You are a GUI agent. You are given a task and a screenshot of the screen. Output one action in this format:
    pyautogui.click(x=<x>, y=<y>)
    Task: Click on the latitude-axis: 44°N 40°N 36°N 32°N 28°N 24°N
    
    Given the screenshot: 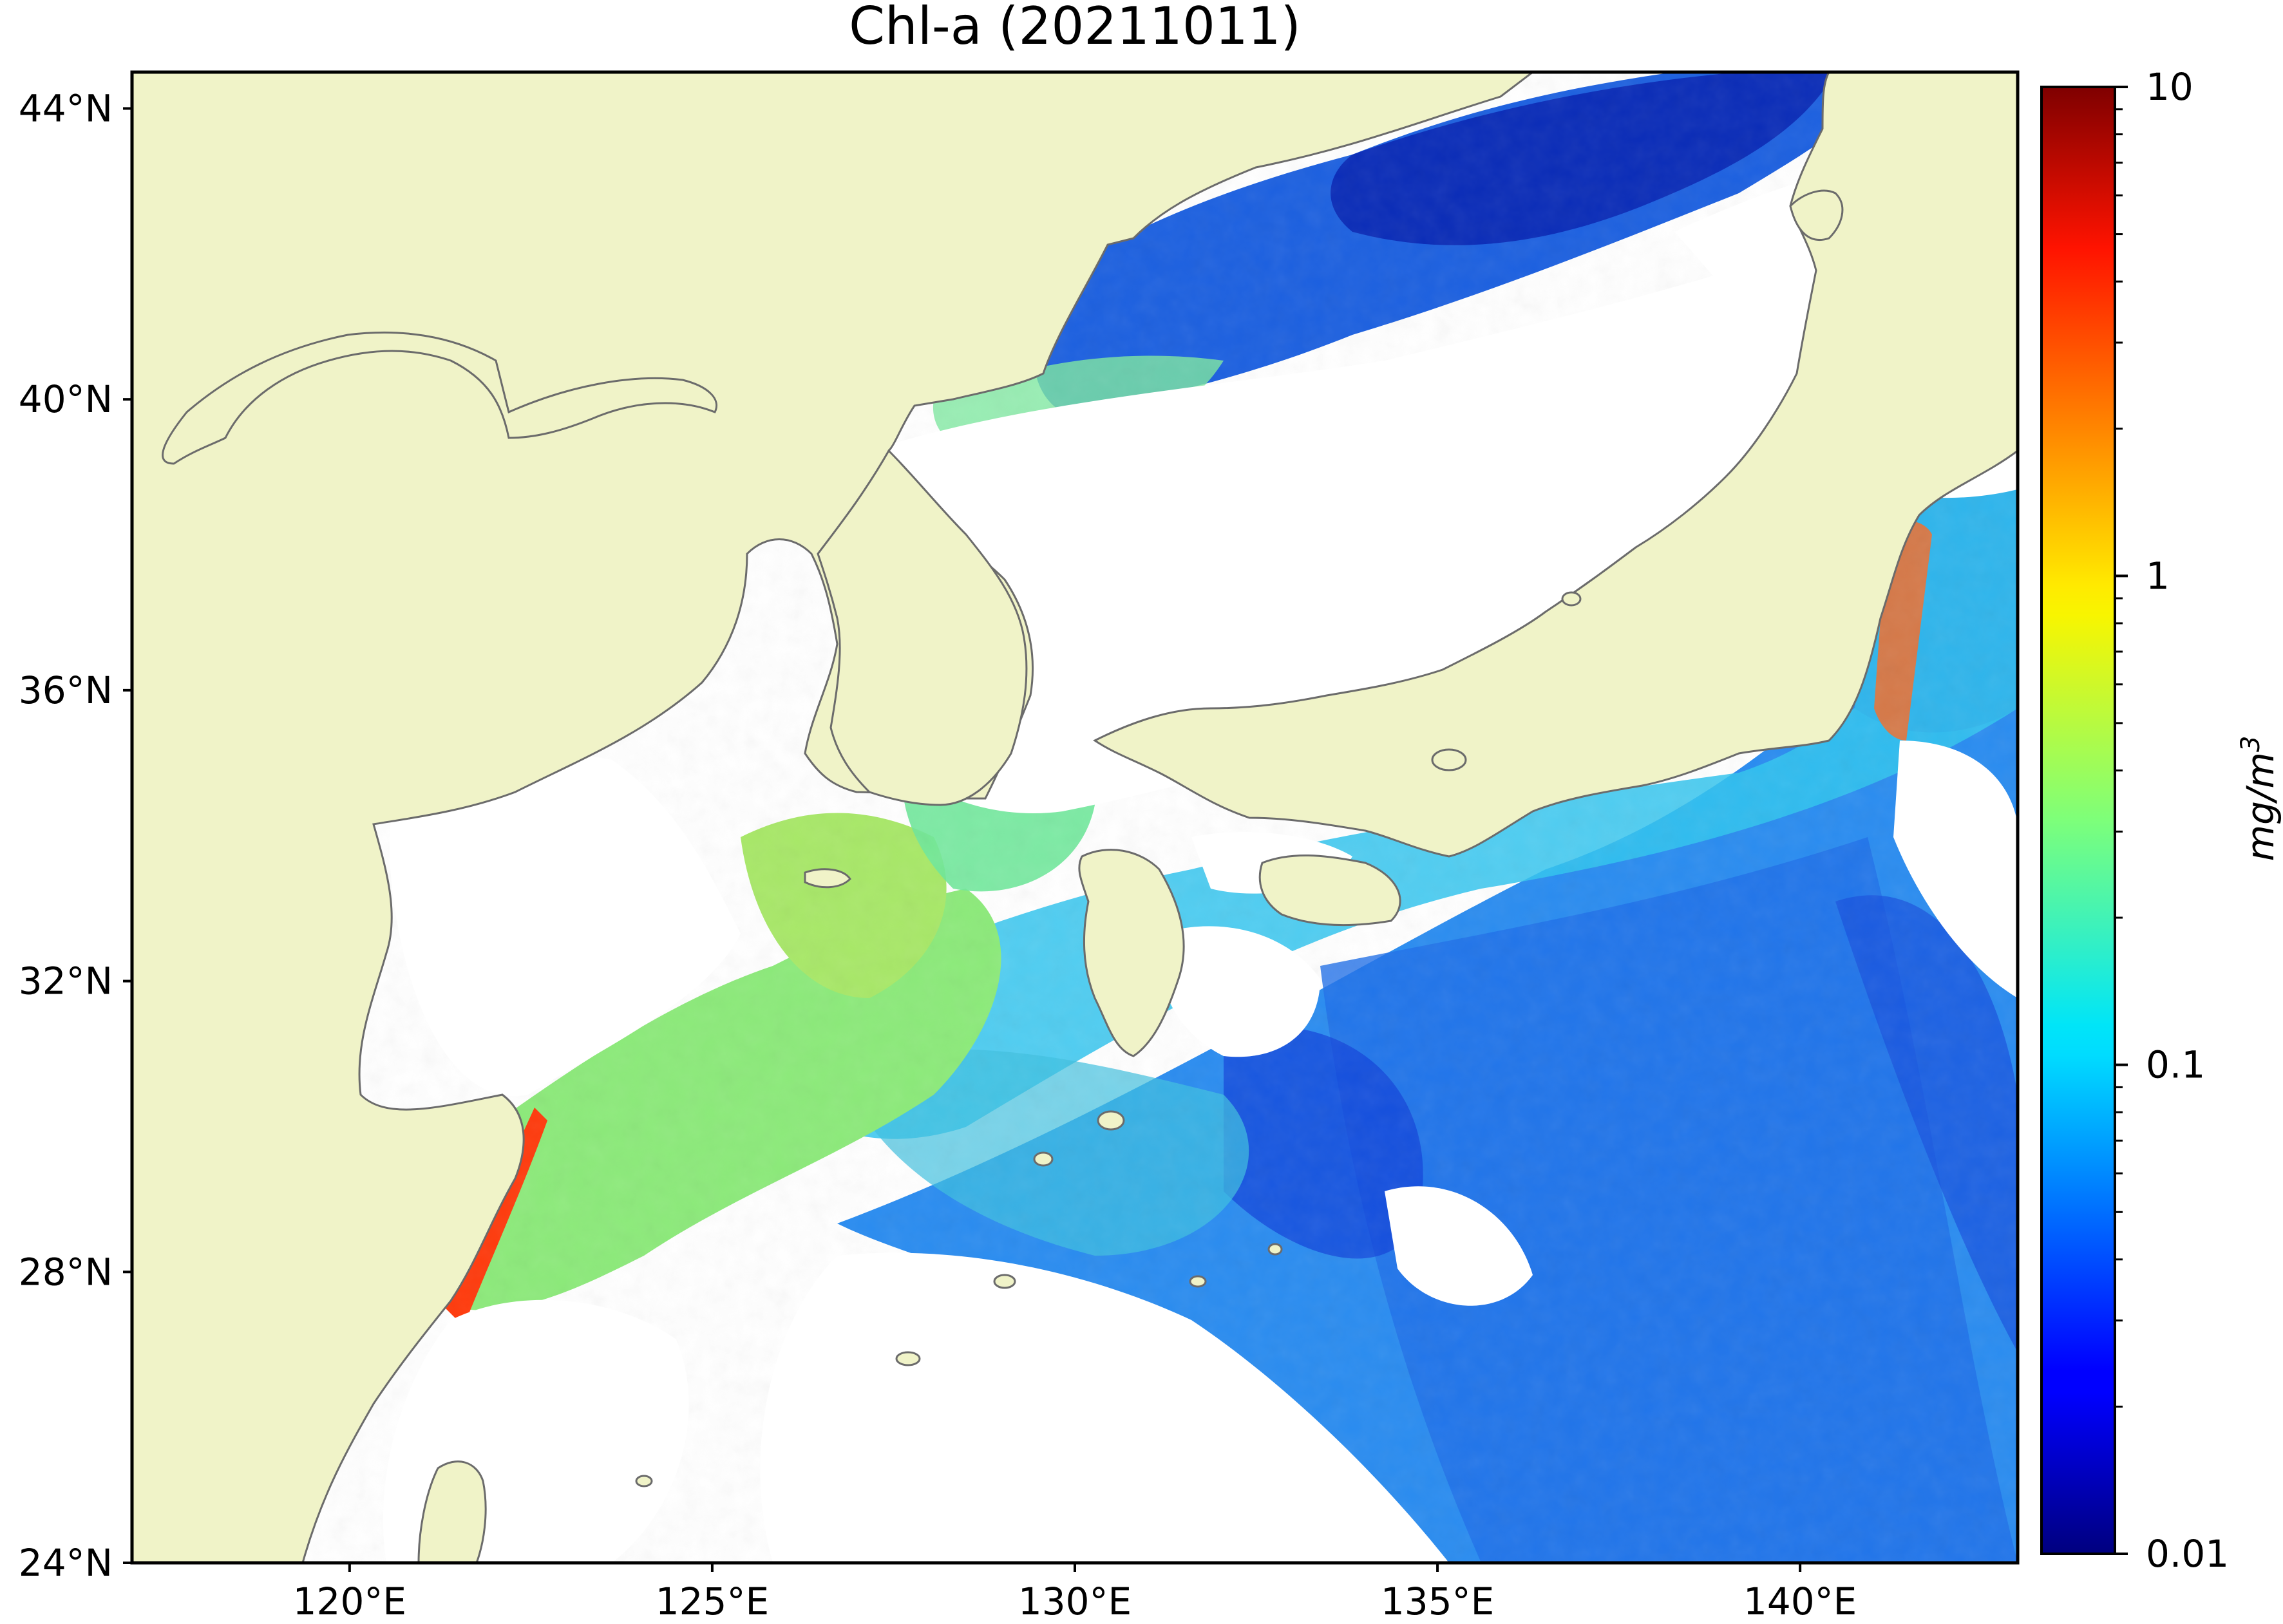 What is the action you would take?
    pyautogui.click(x=75, y=835)
    